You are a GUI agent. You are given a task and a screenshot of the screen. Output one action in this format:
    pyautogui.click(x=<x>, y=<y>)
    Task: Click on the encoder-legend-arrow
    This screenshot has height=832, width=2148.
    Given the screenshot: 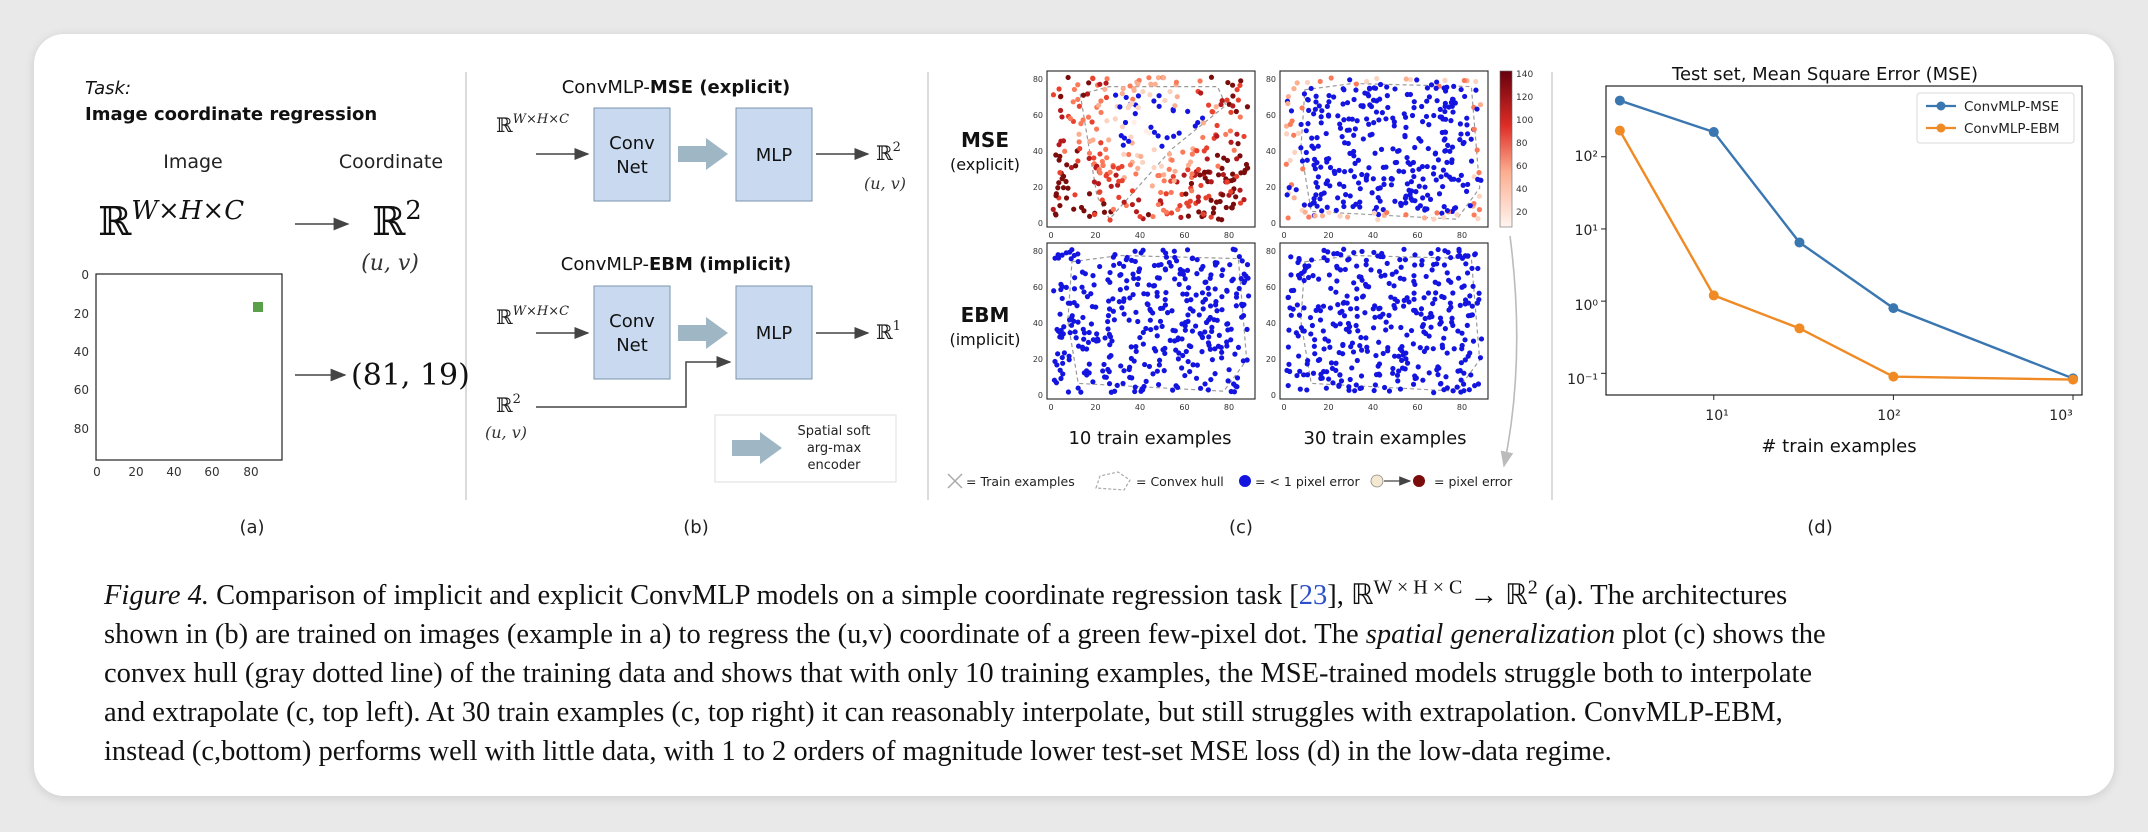 What is the action you would take?
    pyautogui.click(x=757, y=448)
    